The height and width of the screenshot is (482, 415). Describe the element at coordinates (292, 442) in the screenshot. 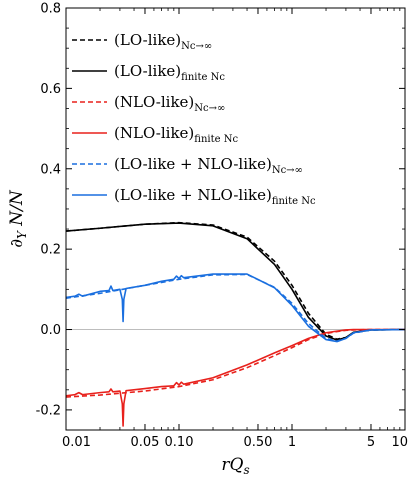

I see `x-tick-label: 1` at that location.